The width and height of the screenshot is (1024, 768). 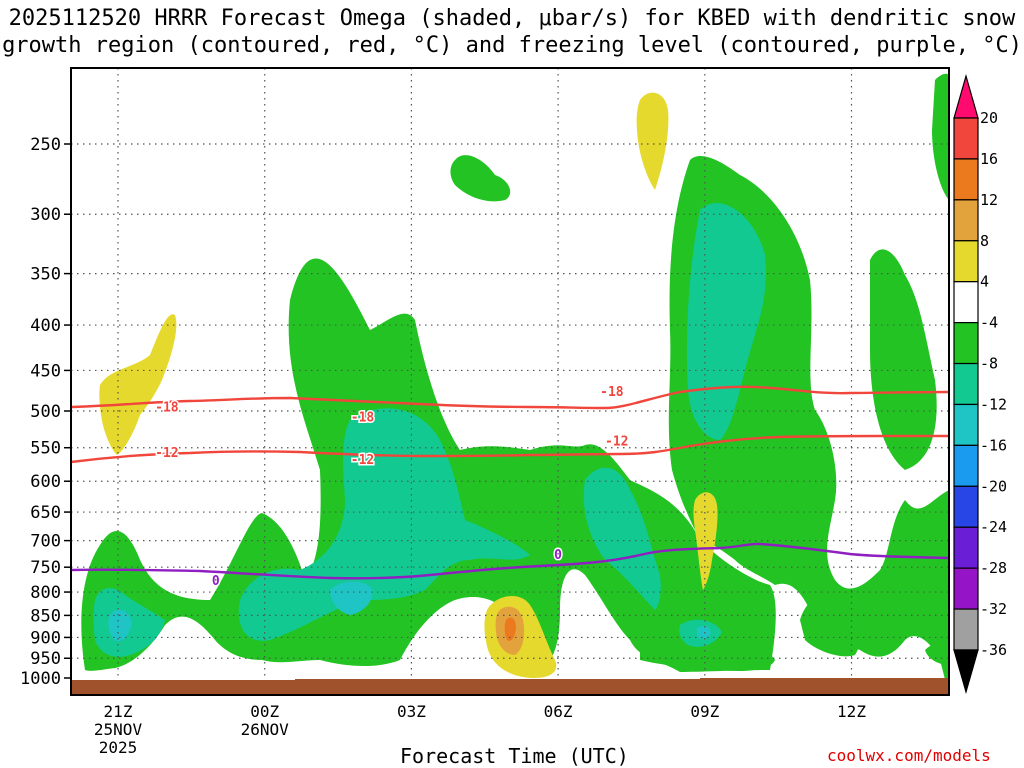 What do you see at coordinates (993, 527) in the screenshot?
I see `colorbar-level-label: -24` at bounding box center [993, 527].